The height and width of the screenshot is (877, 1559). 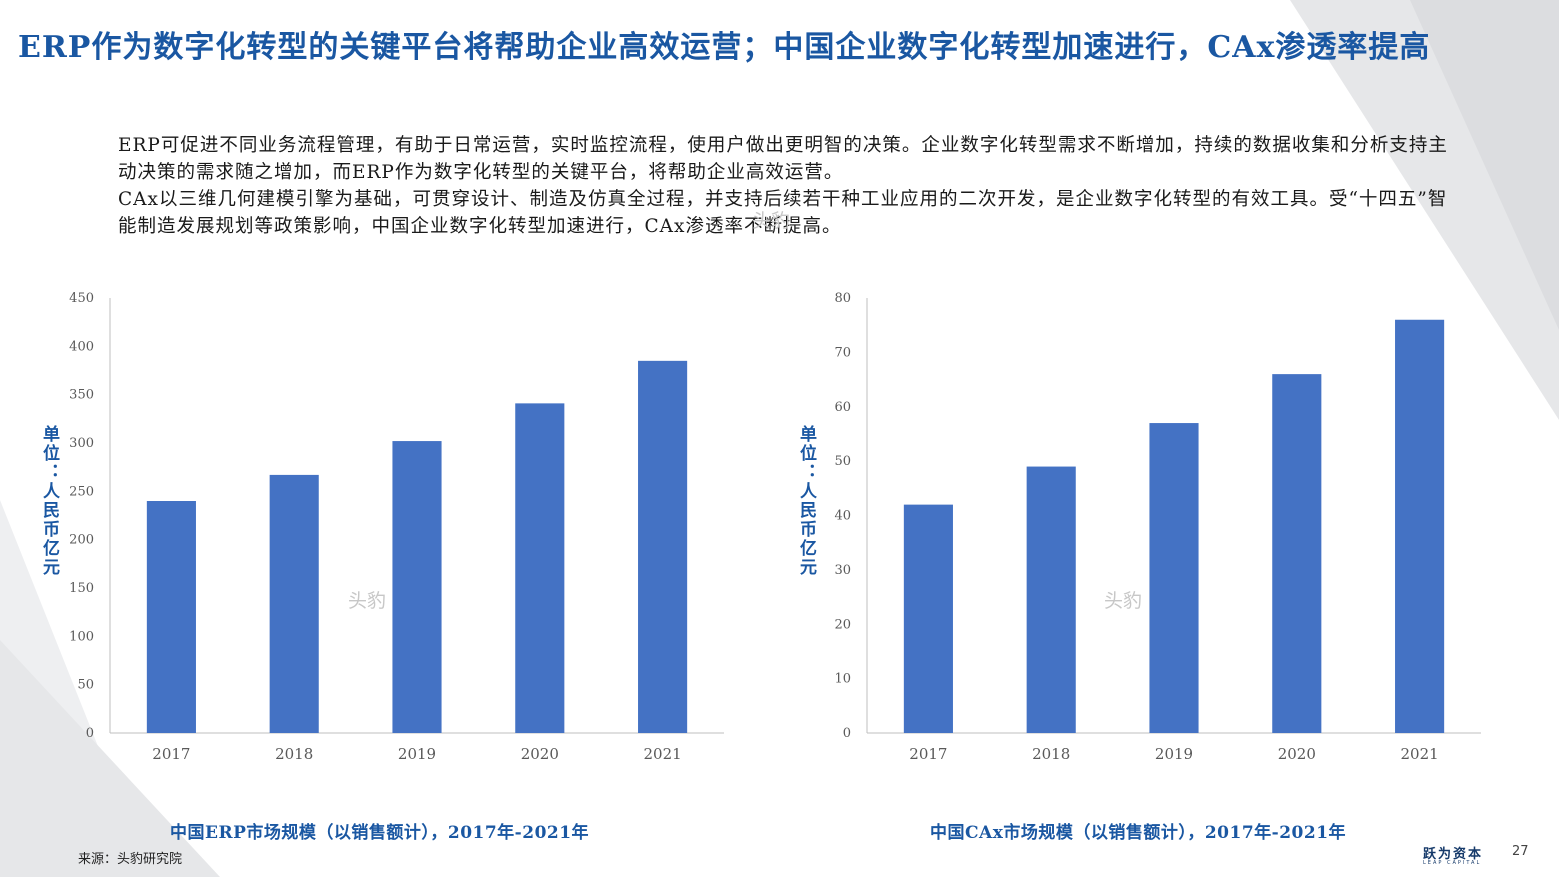 I want to click on cax-bar-2018, so click(x=1051, y=599).